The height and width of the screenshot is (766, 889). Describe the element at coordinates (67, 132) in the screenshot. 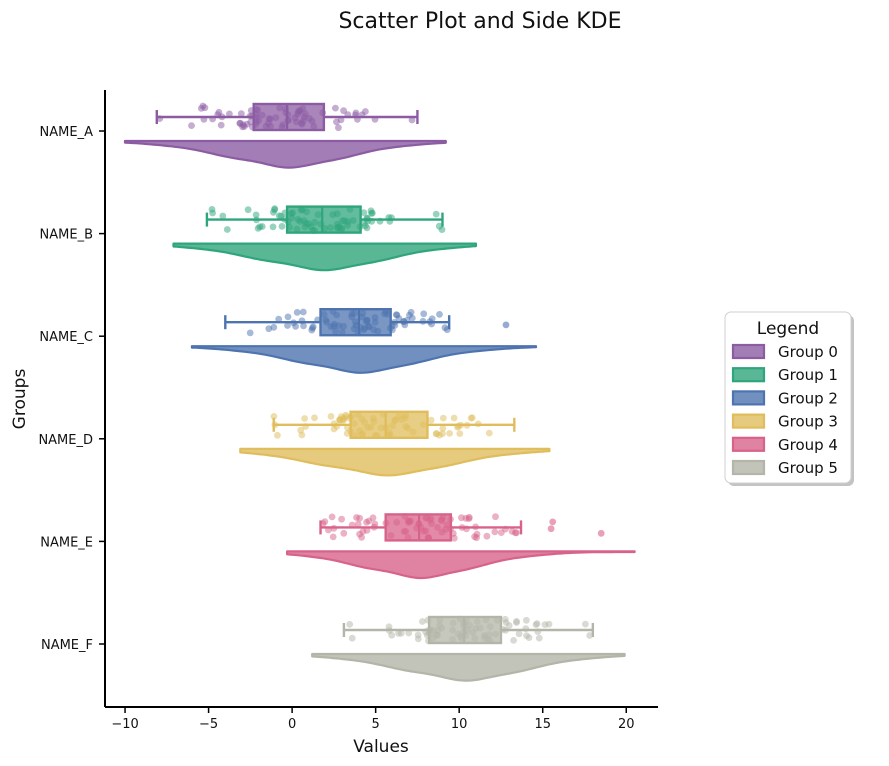

I see `y-tick-label: NAME_A` at that location.